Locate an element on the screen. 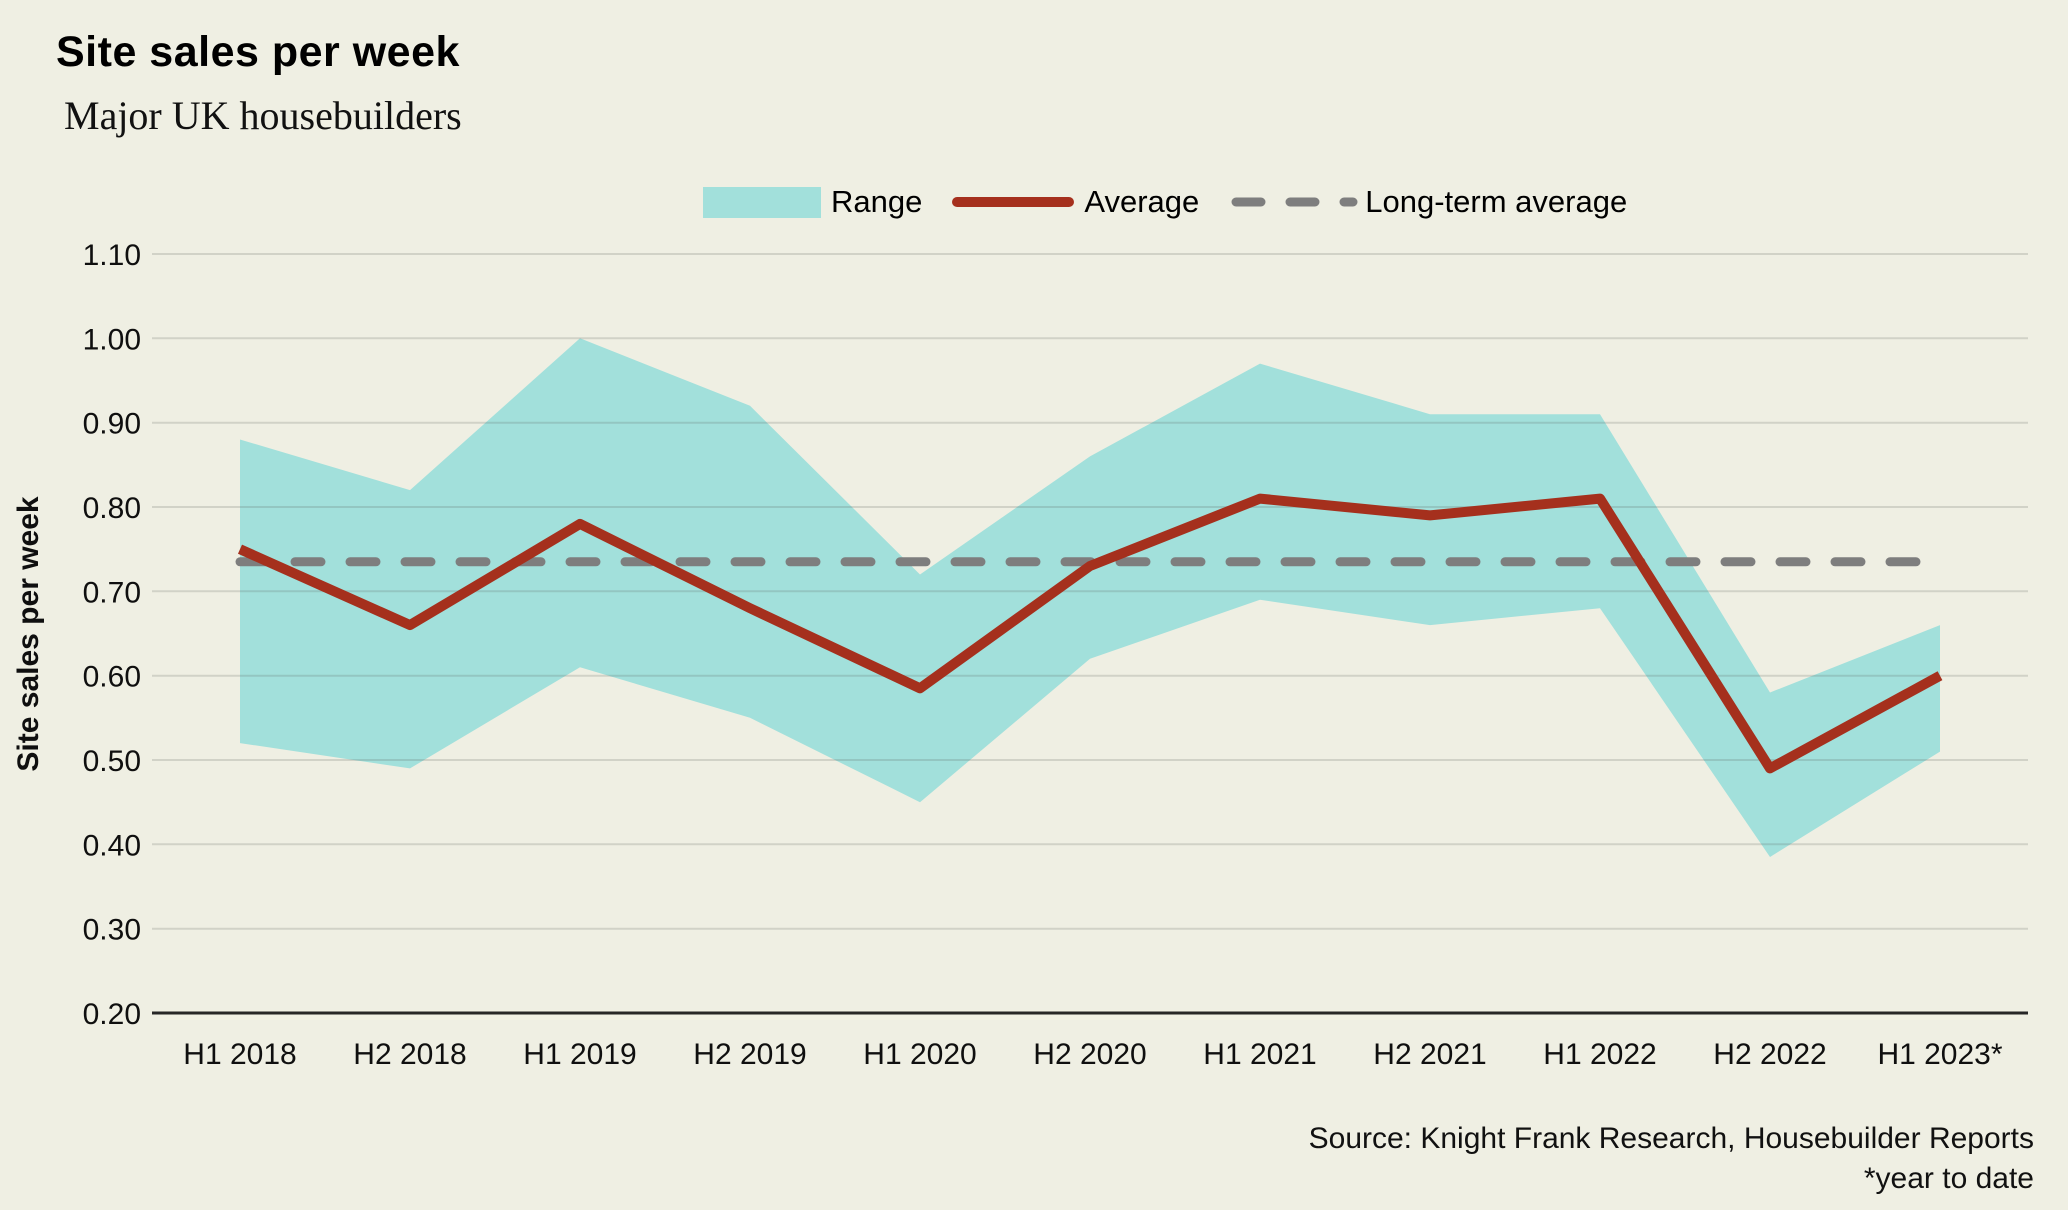 The height and width of the screenshot is (1210, 2068). x-tick-label: H1 2022 is located at coordinates (1599, 1054).